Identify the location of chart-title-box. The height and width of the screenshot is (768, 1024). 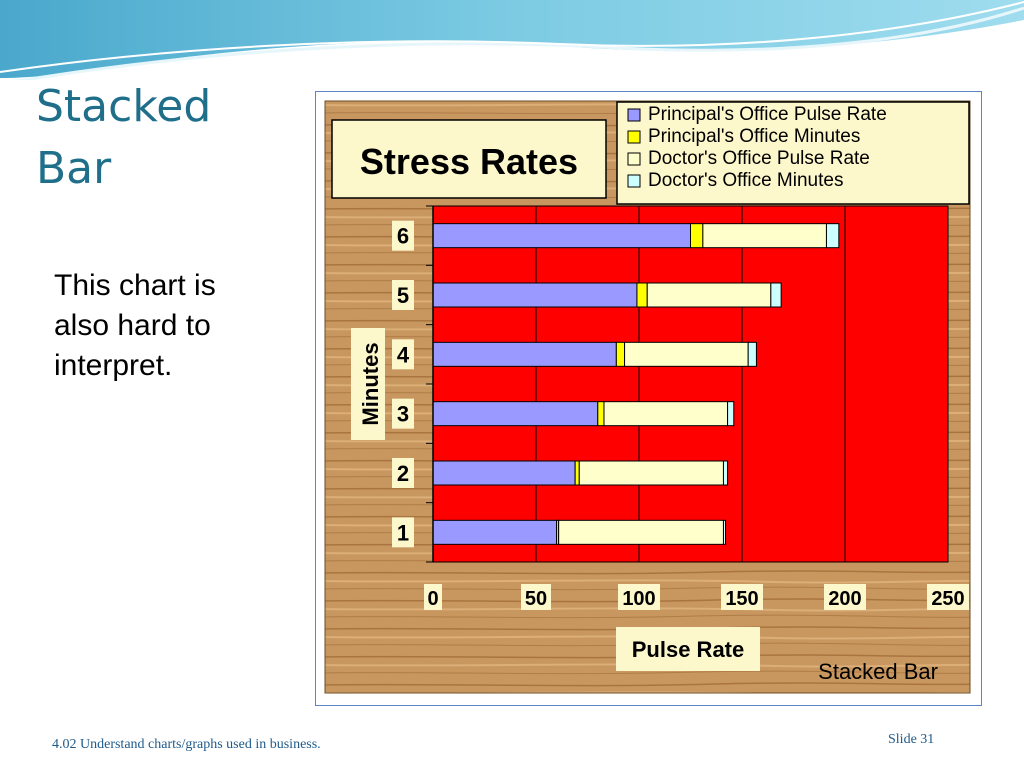
(469, 159).